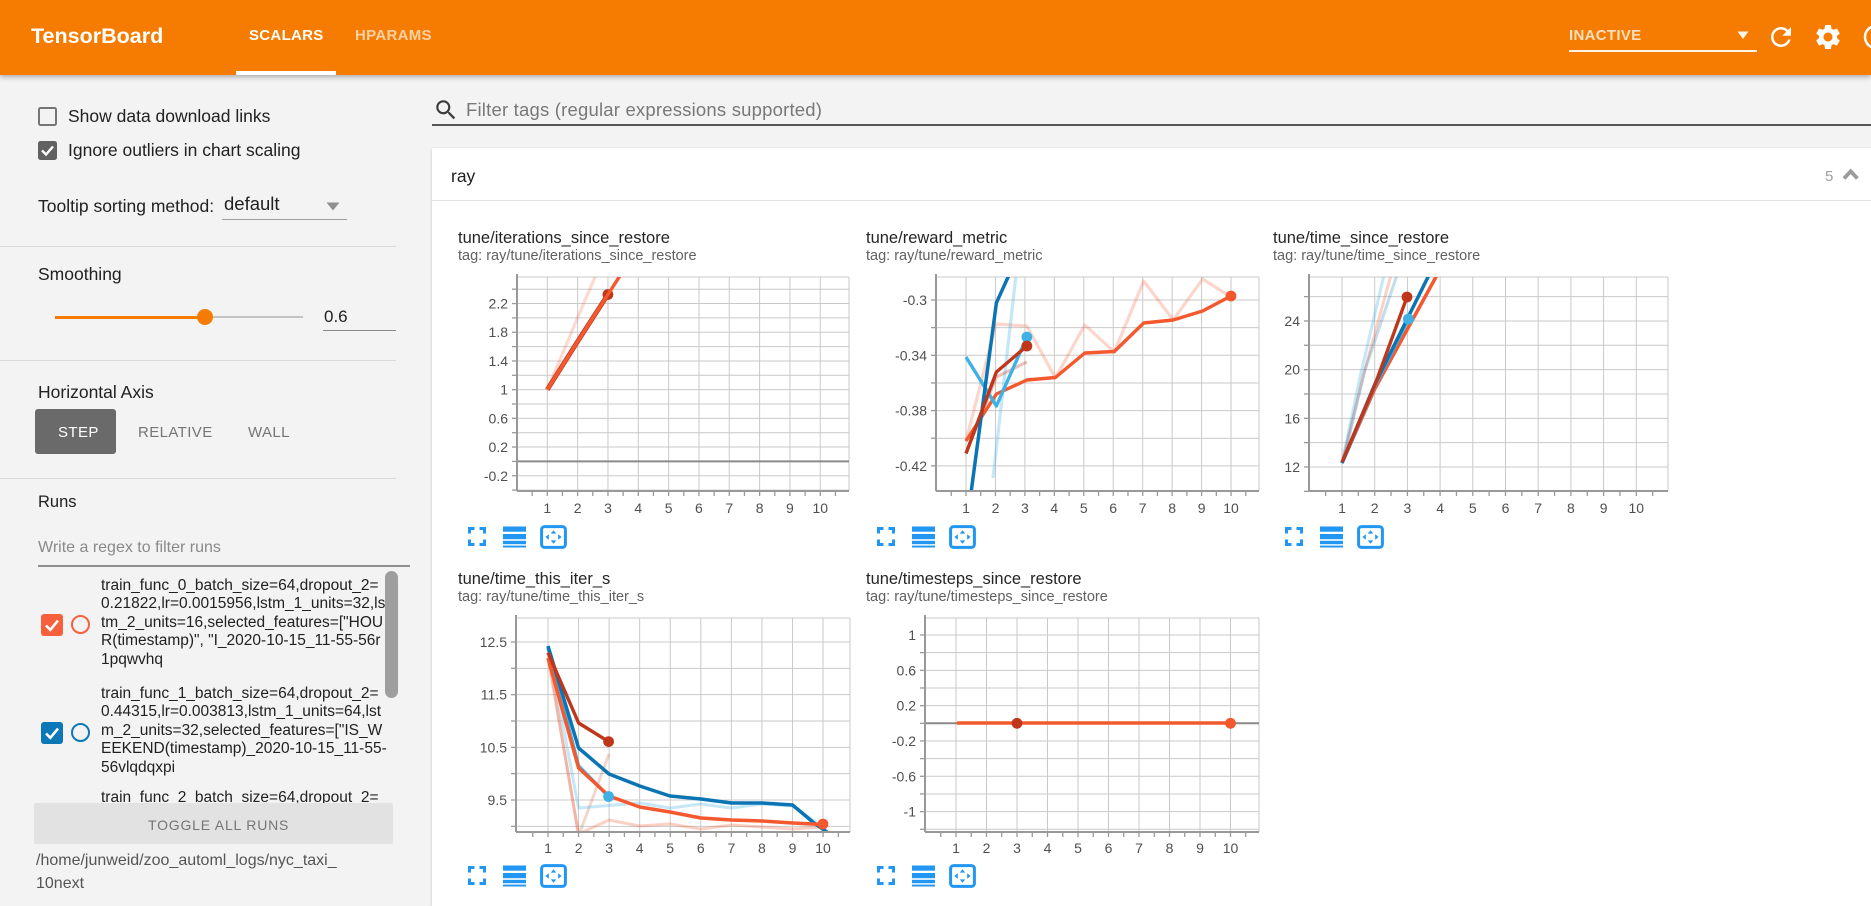  What do you see at coordinates (498, 800) in the screenshot?
I see `svg-text: 9.5` at bounding box center [498, 800].